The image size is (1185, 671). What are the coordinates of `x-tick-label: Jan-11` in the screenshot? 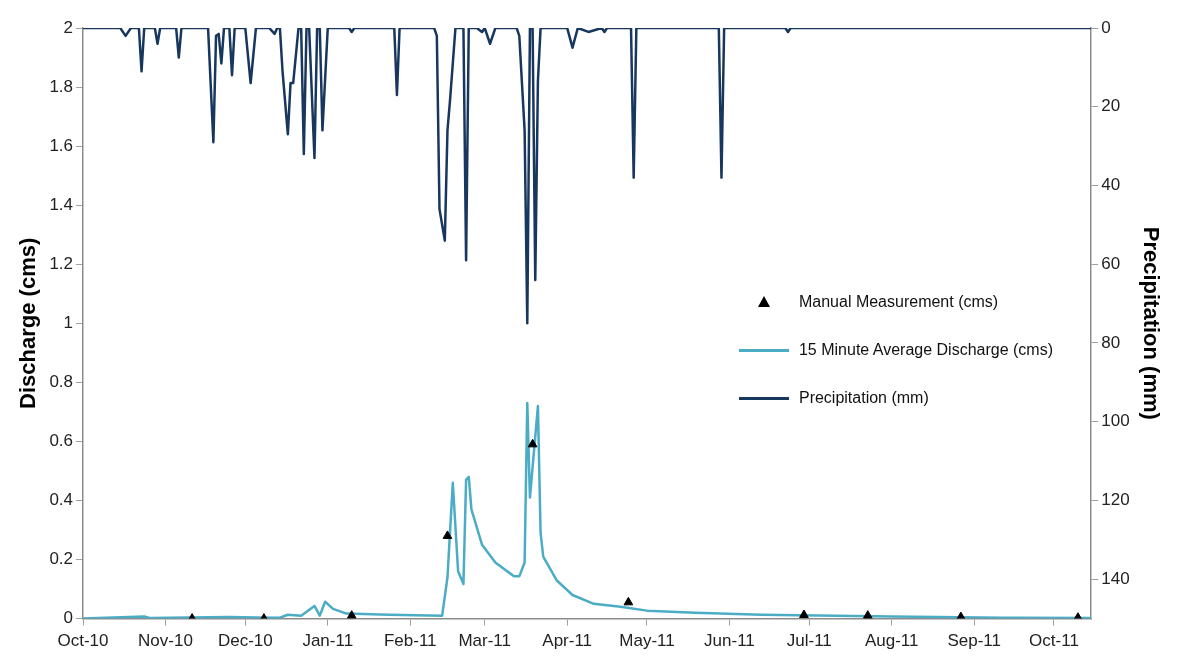 It's located at (328, 641).